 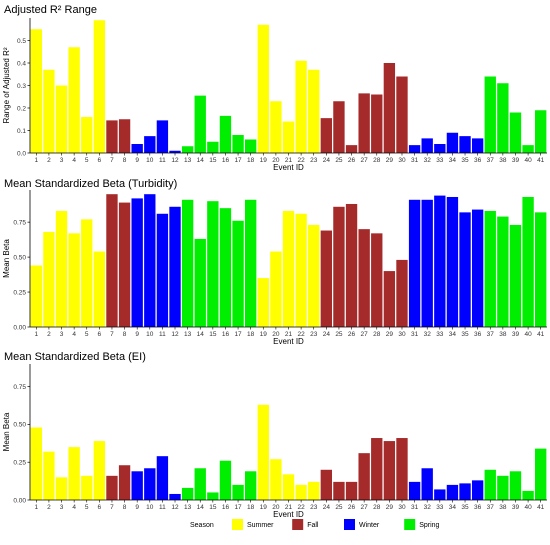 What do you see at coordinates (19, 463) in the screenshot?
I see `y-tick-label: 0.25` at bounding box center [19, 463].